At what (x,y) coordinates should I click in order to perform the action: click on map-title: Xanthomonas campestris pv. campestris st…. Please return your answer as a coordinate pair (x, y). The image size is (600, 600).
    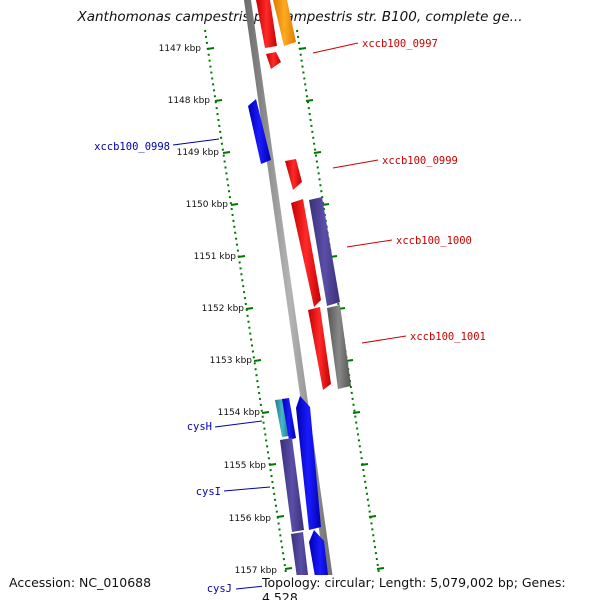
    Looking at the image, I should click on (300, 17).